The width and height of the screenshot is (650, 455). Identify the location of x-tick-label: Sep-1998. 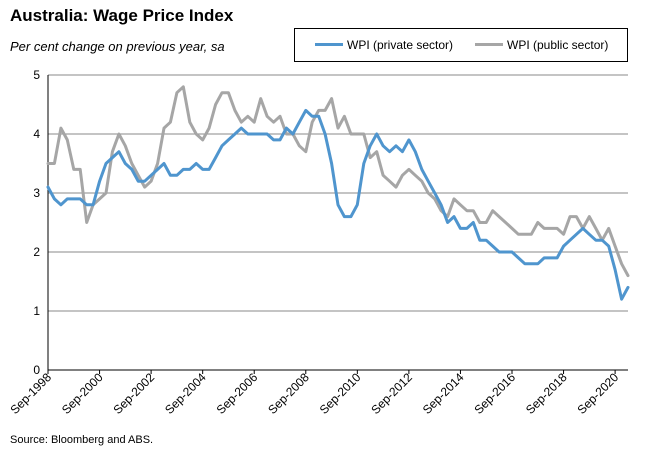
(30, 393).